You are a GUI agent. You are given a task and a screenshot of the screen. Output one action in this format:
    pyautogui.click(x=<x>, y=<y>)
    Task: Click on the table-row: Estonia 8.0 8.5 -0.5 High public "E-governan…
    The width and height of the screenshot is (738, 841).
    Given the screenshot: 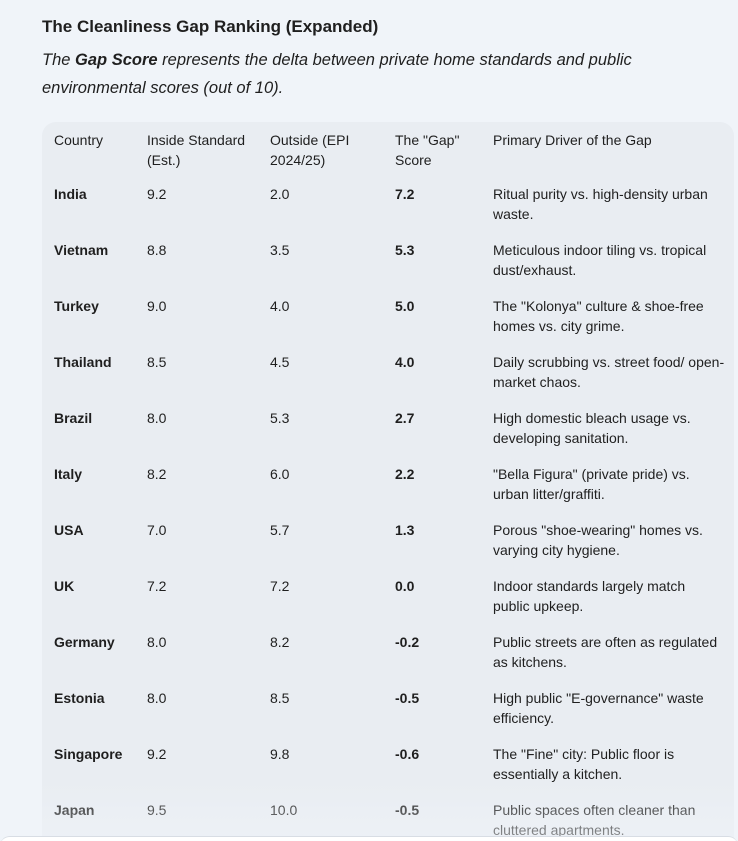 What is the action you would take?
    pyautogui.click(x=389, y=716)
    